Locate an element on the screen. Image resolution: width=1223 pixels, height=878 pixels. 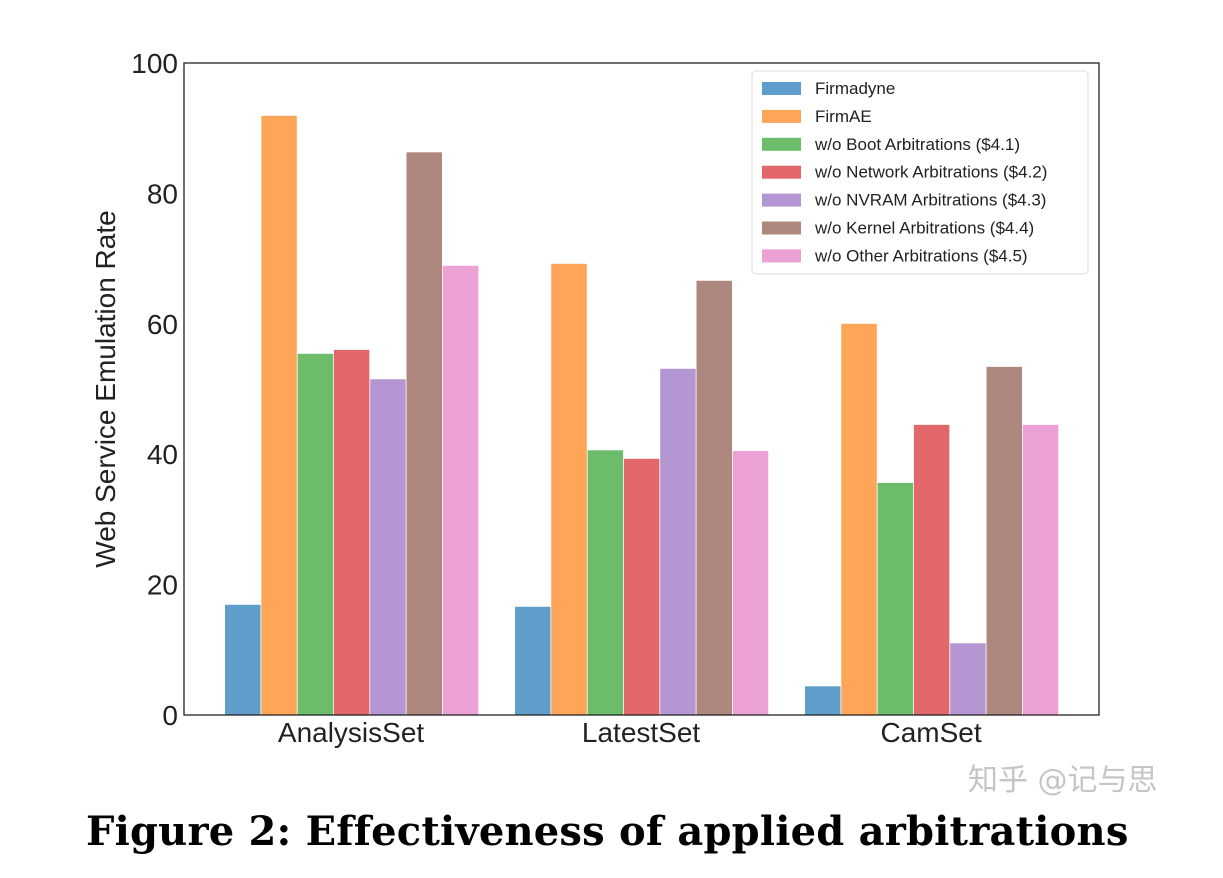
watermark: 知乎 @记与思 is located at coordinates (1063, 780).